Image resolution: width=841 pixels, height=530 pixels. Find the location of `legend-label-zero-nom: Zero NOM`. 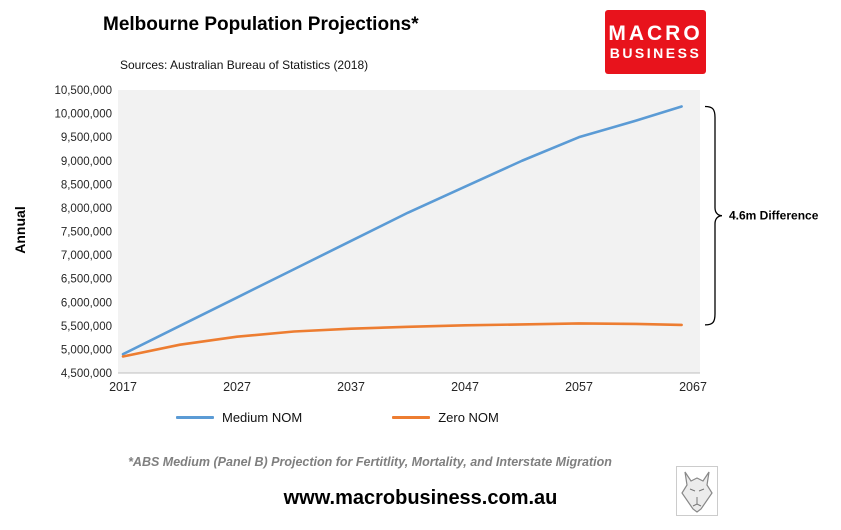

legend-label-zero-nom: Zero NOM is located at coordinates (468, 417).